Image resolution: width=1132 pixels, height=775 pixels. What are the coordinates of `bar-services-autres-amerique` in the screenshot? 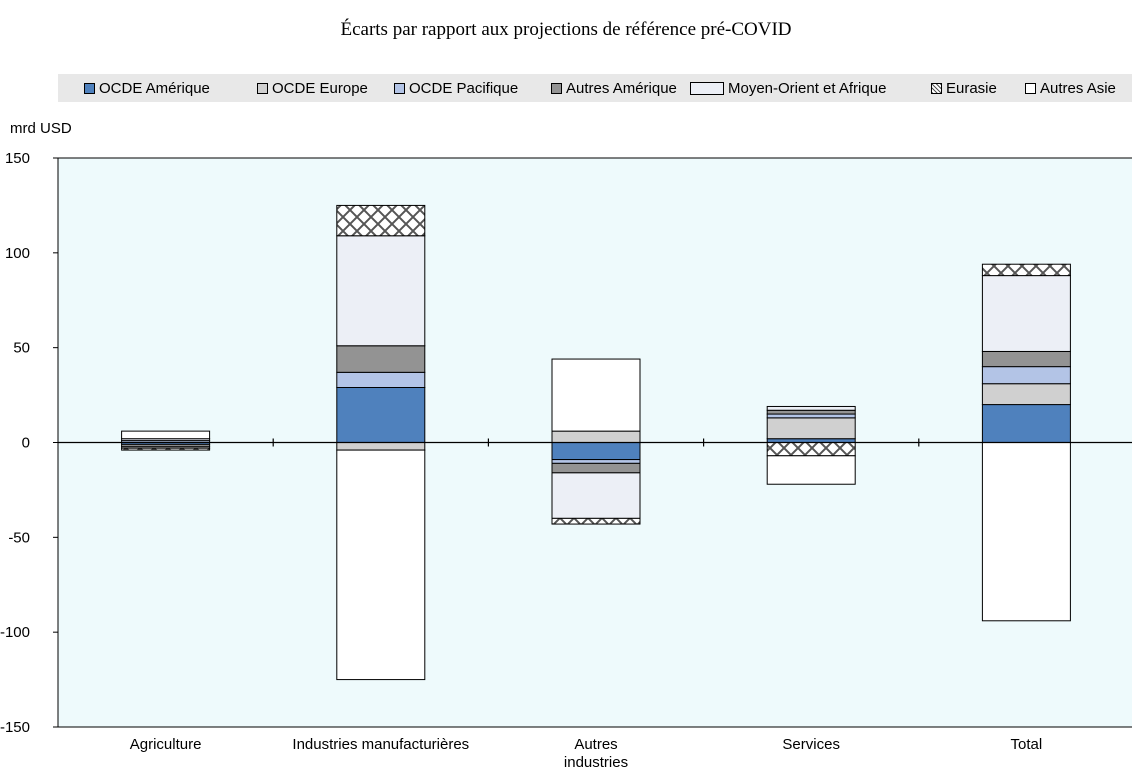 It's located at (811, 412).